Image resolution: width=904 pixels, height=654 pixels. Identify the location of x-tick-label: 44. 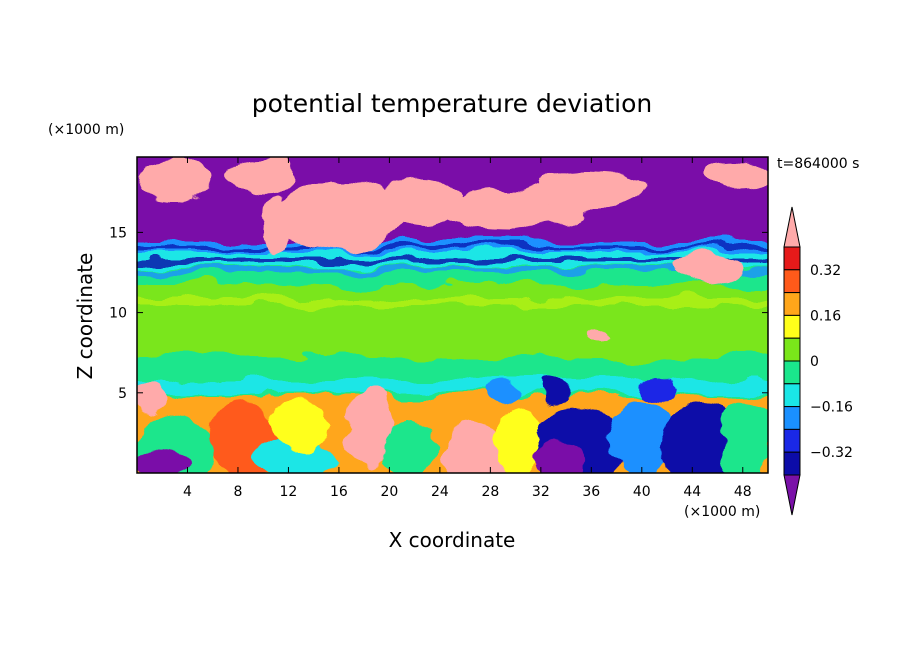
(692, 492).